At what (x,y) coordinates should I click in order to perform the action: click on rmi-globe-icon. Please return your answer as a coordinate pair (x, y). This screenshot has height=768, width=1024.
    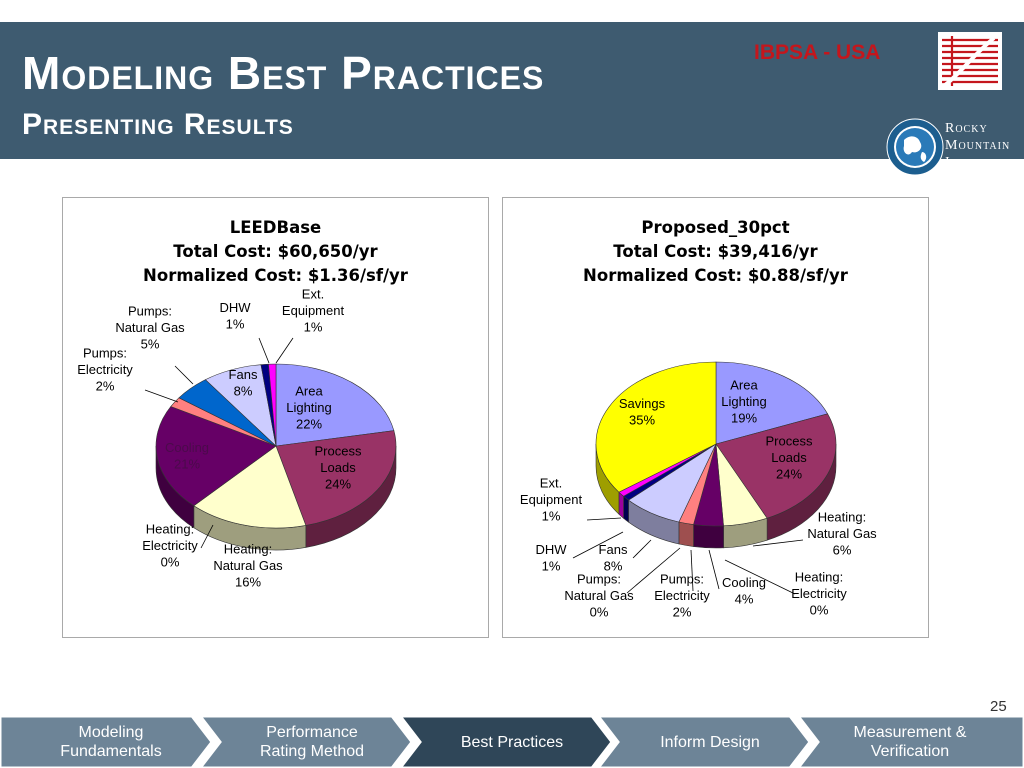
    Looking at the image, I should click on (915, 147).